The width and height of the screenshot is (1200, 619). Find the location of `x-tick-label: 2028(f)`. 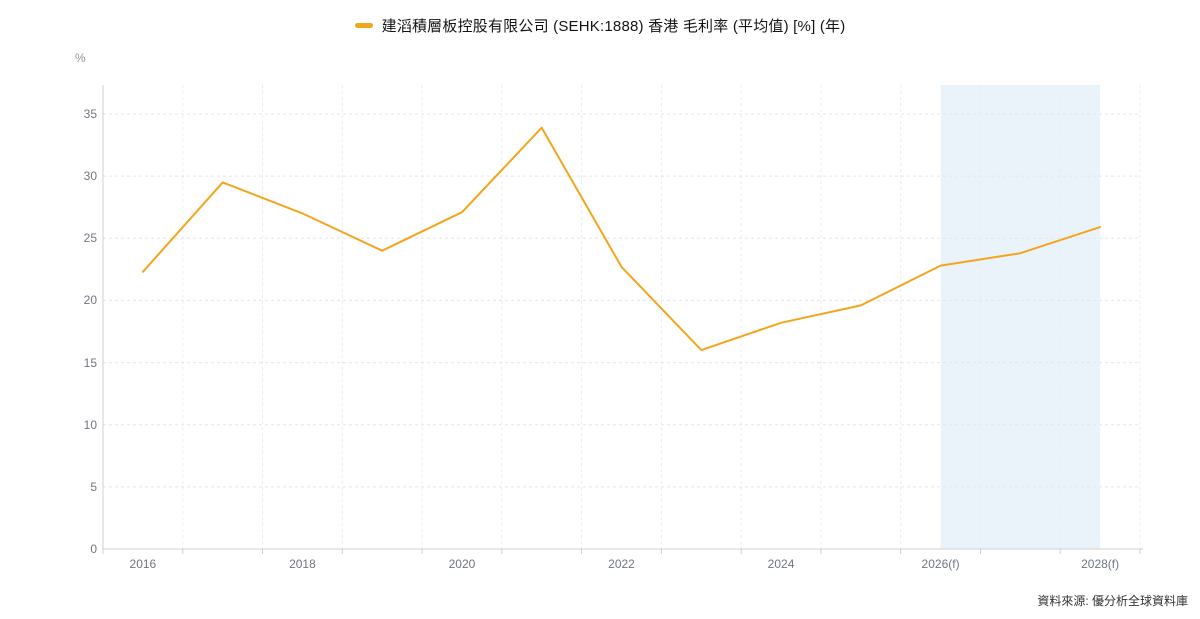

x-tick-label: 2028(f) is located at coordinates (1100, 564).